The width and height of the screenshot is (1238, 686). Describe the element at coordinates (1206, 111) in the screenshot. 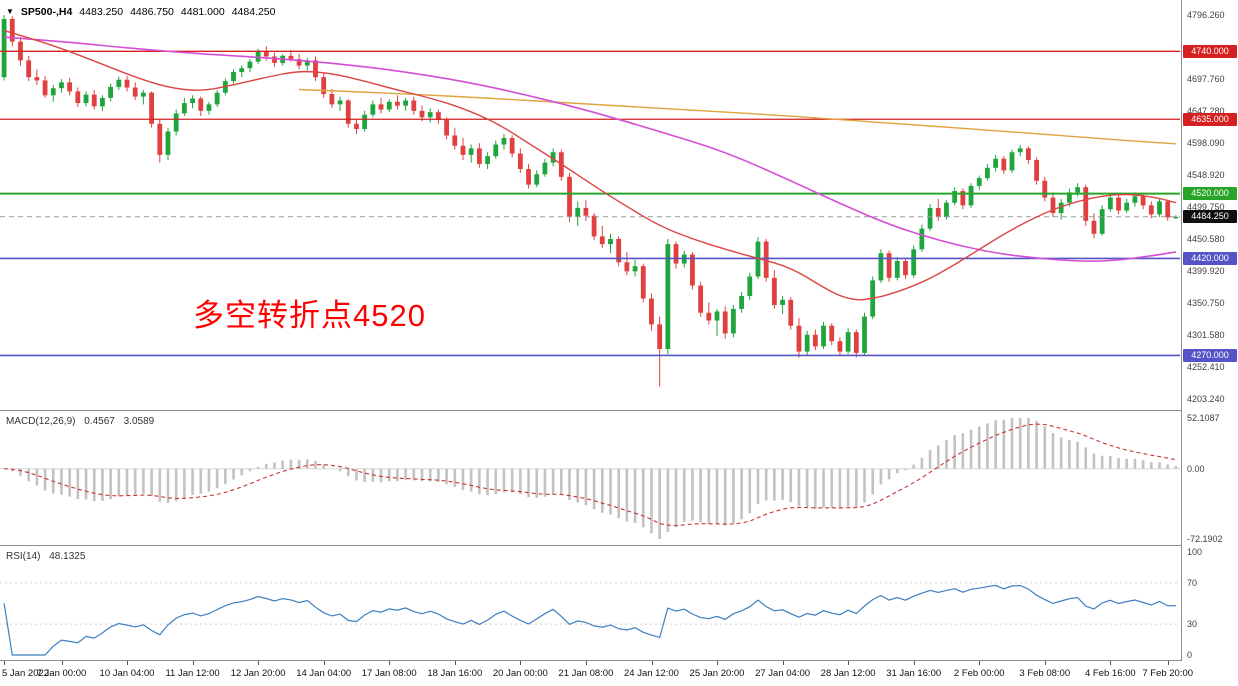

I see `price-axis-label: 4647.280` at that location.